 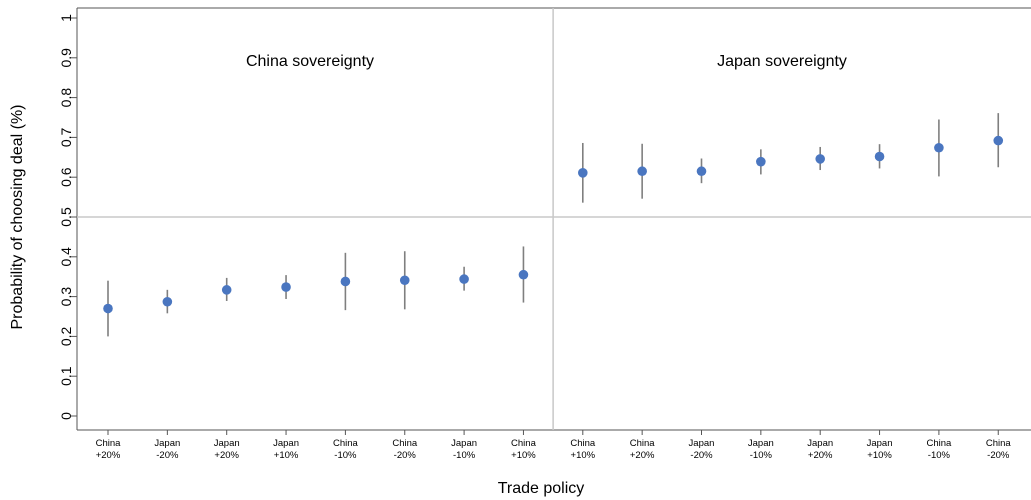 What do you see at coordinates (541, 488) in the screenshot?
I see `x-axis-title: Trade policy` at bounding box center [541, 488].